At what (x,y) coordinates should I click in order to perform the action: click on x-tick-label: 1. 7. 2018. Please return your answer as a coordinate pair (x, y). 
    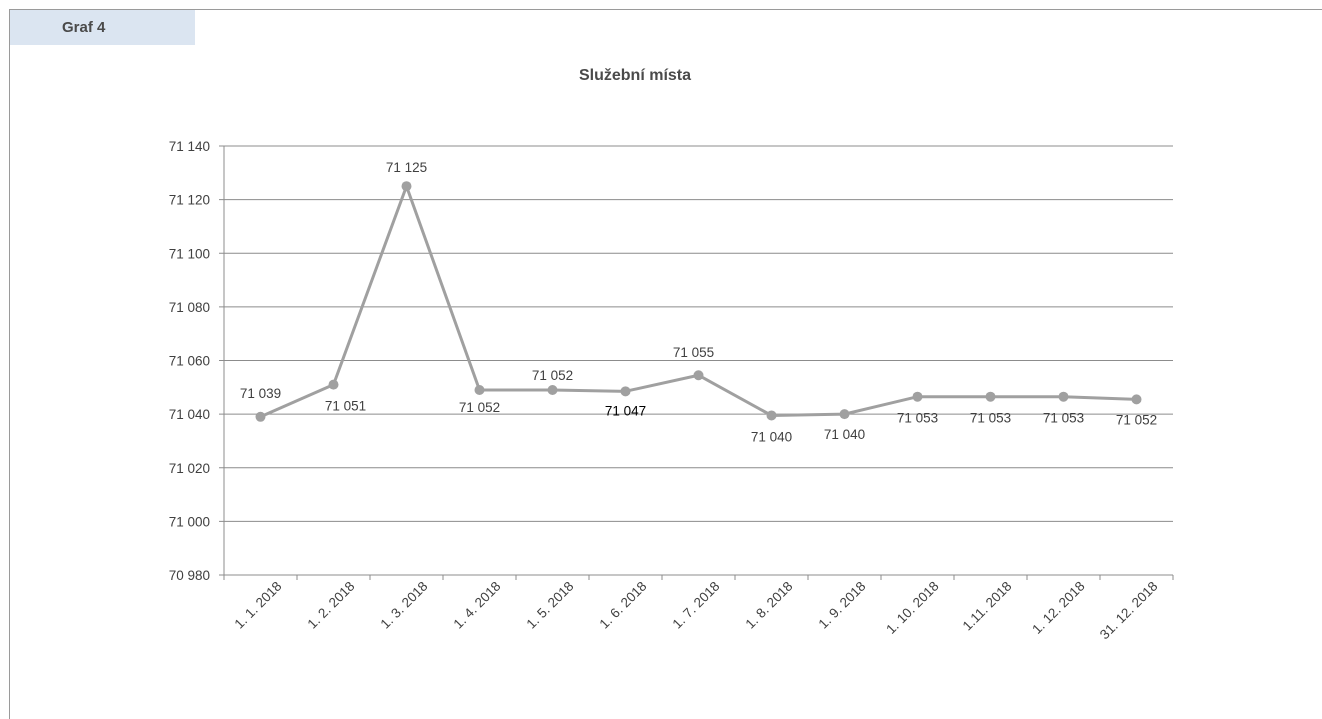
    Looking at the image, I should click on (696, 605).